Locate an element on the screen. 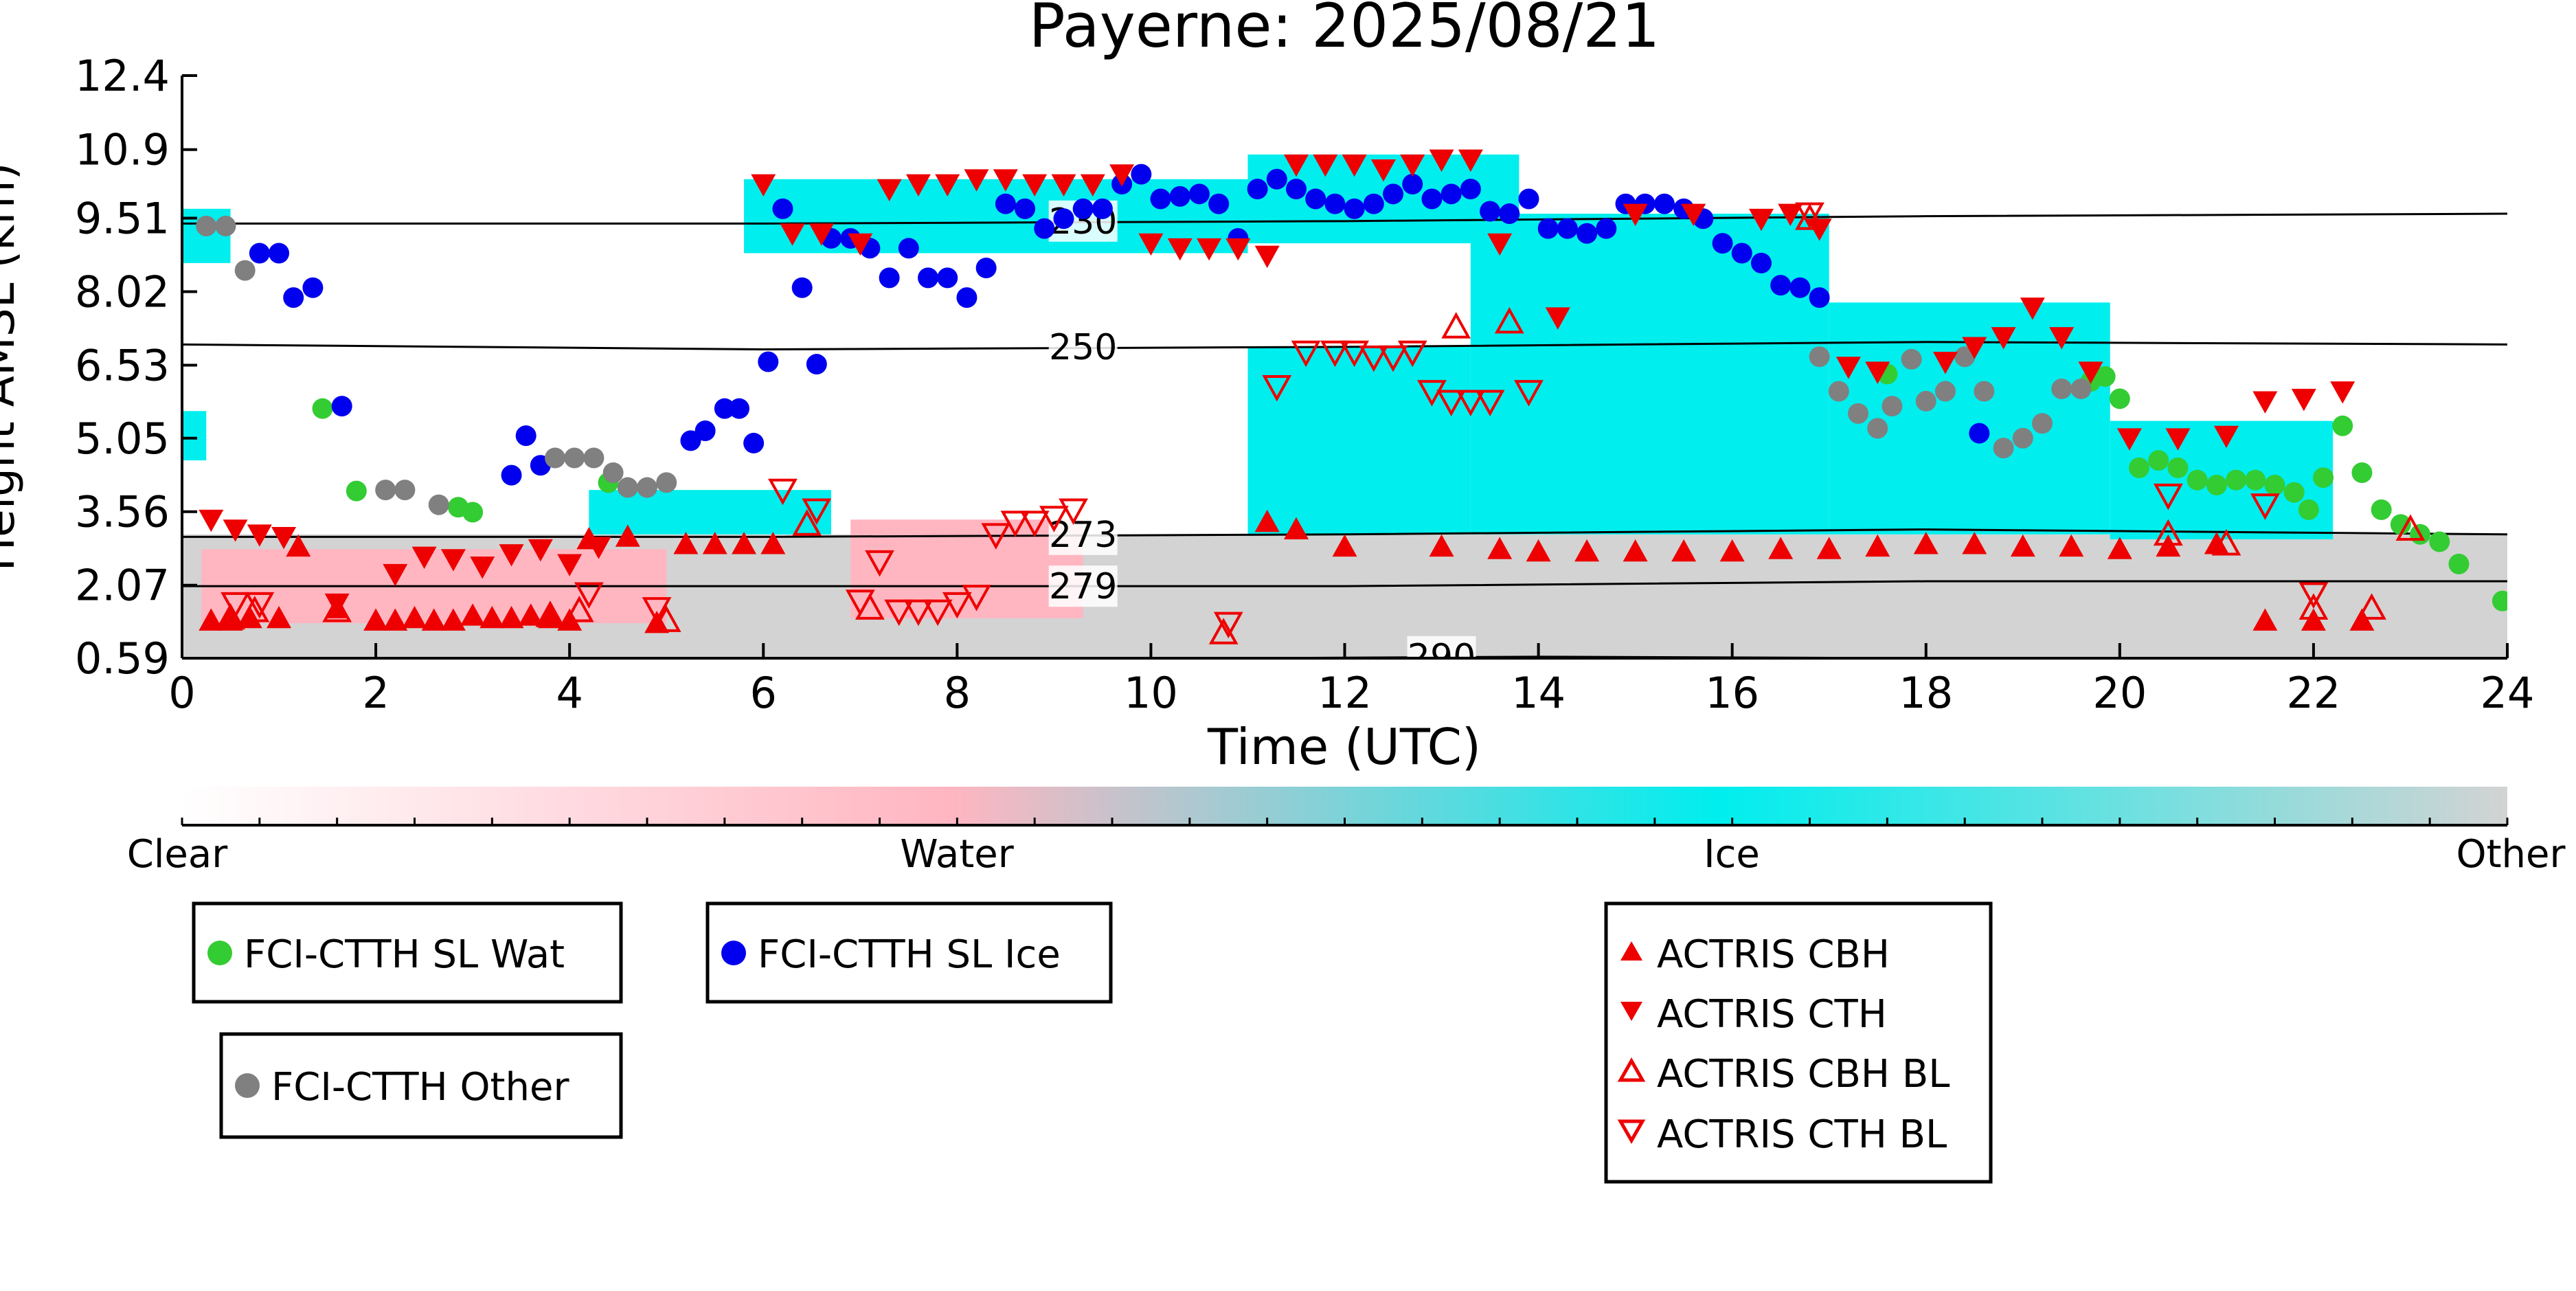 The height and width of the screenshot is (1291, 2576). legend-label-cth-bl: ACTRIS CTH BL is located at coordinates (1802, 1134).